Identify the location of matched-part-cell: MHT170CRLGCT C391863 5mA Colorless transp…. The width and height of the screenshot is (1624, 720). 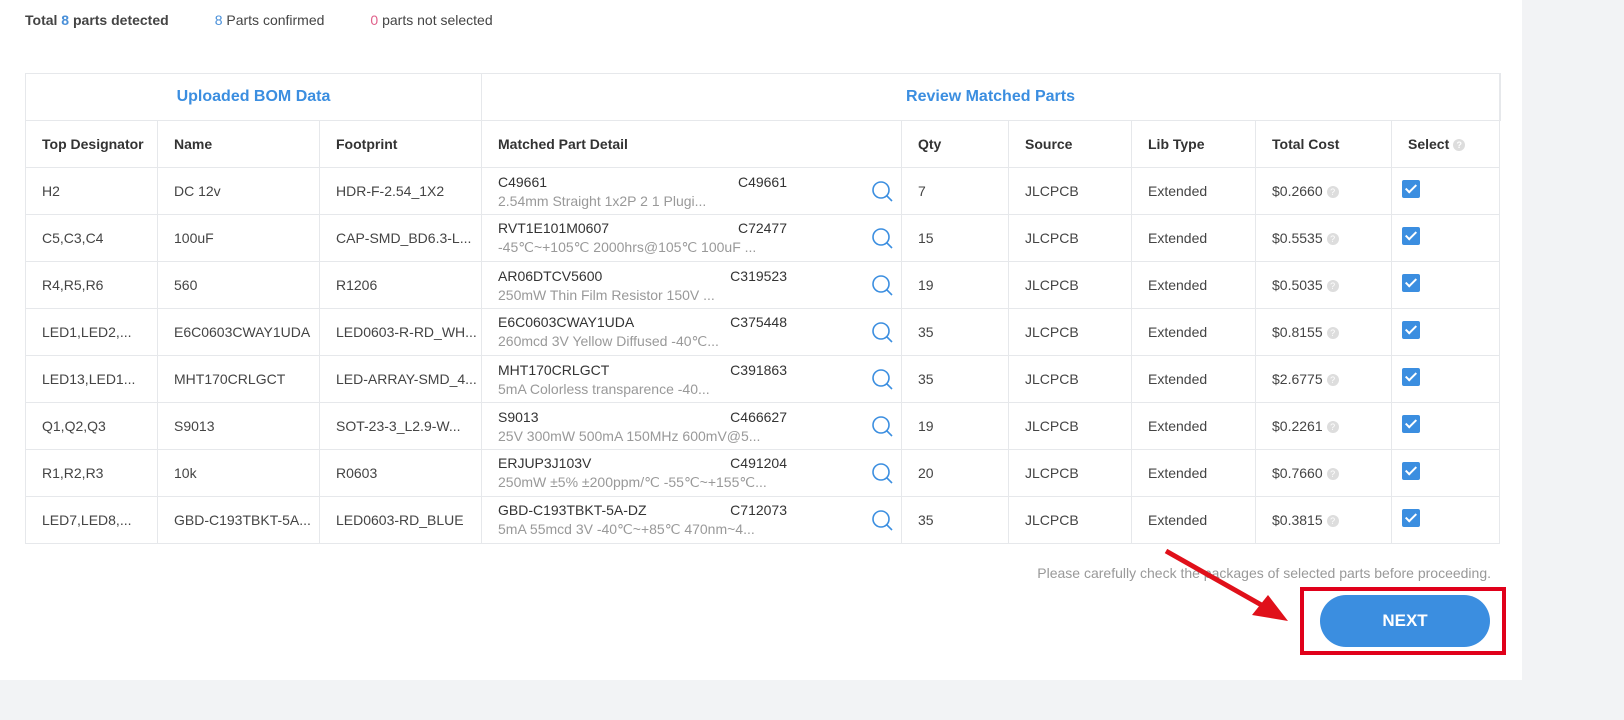
(691, 379).